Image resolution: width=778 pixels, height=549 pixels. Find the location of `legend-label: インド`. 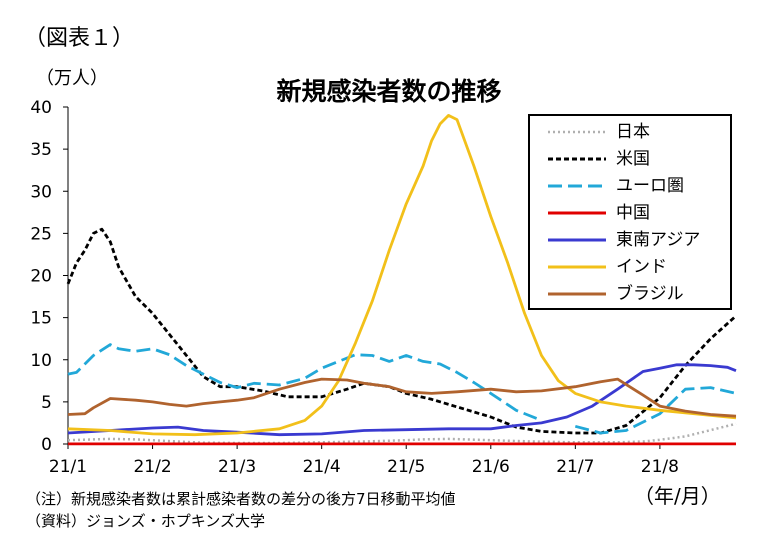

legend-label: インド is located at coordinates (641, 267).